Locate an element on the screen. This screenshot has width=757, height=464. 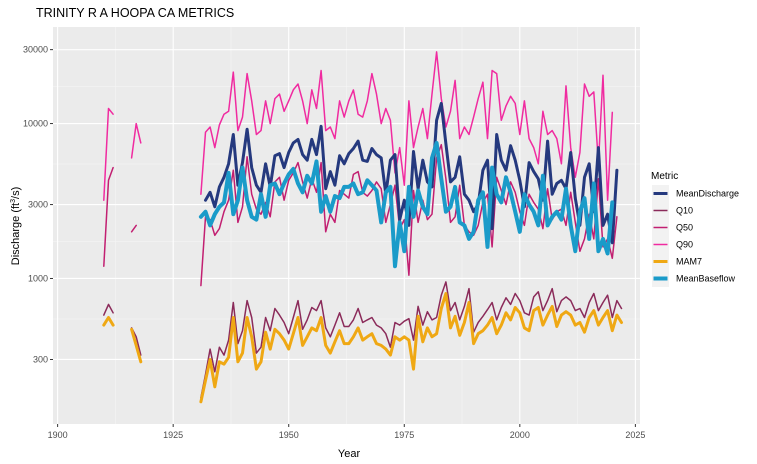
x-tick-label: 1975 is located at coordinates (404, 435).